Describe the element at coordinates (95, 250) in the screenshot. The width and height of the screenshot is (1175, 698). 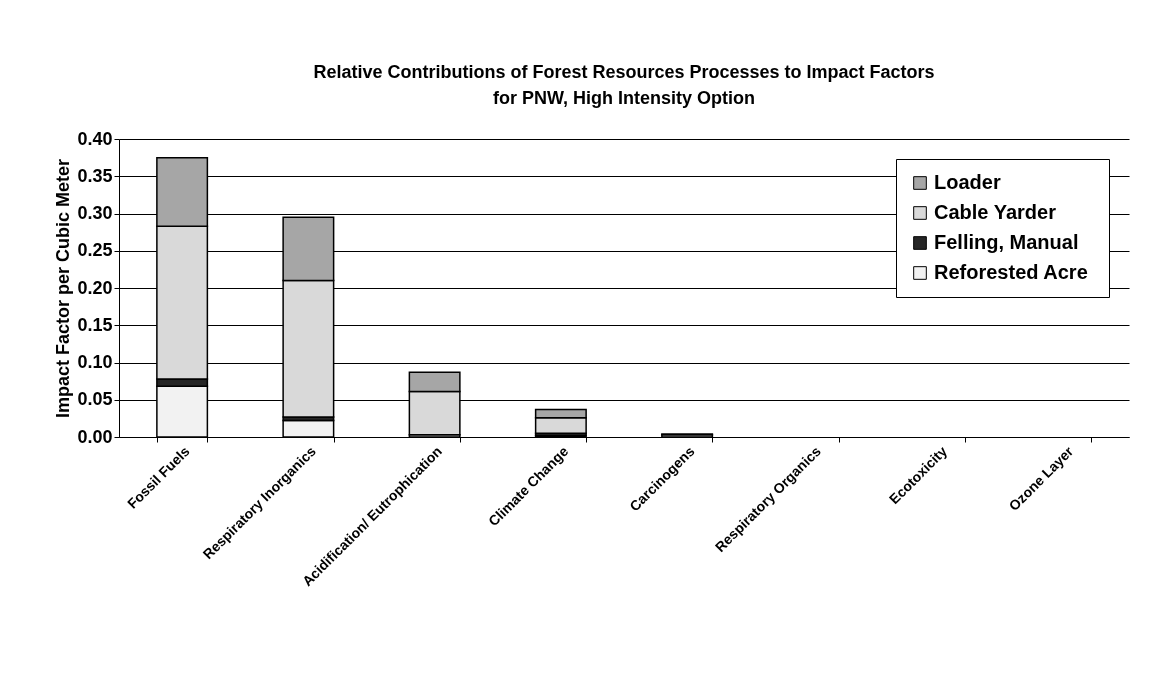
I see `y-tick-label: 0.25` at that location.